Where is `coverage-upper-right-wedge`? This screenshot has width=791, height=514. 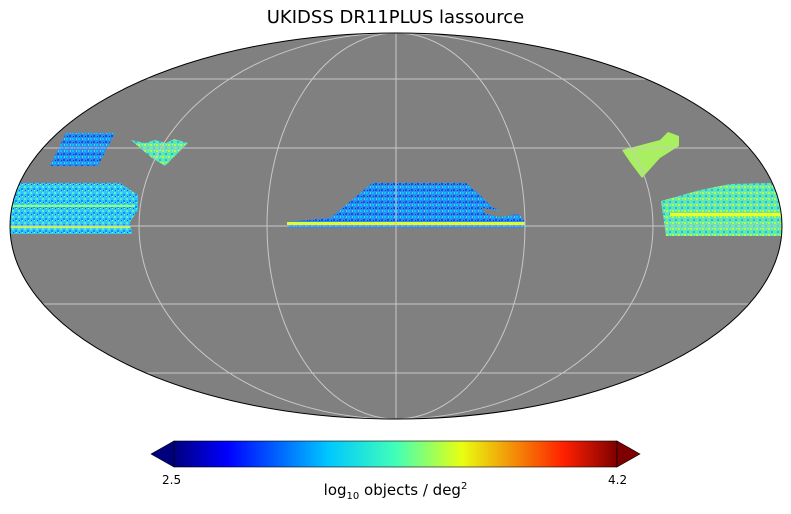
coverage-upper-right-wedge is located at coordinates (650, 155).